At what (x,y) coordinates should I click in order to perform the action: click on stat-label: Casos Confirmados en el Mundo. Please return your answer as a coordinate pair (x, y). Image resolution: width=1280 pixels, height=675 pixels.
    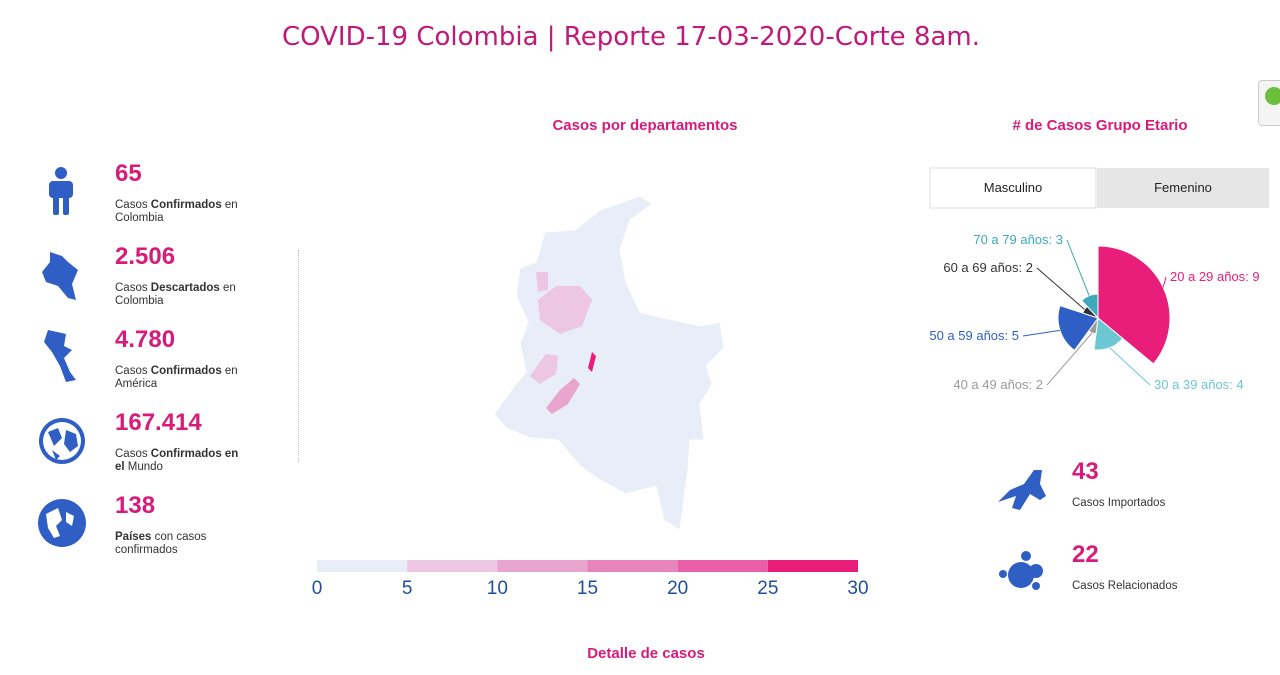
    Looking at the image, I should click on (177, 461).